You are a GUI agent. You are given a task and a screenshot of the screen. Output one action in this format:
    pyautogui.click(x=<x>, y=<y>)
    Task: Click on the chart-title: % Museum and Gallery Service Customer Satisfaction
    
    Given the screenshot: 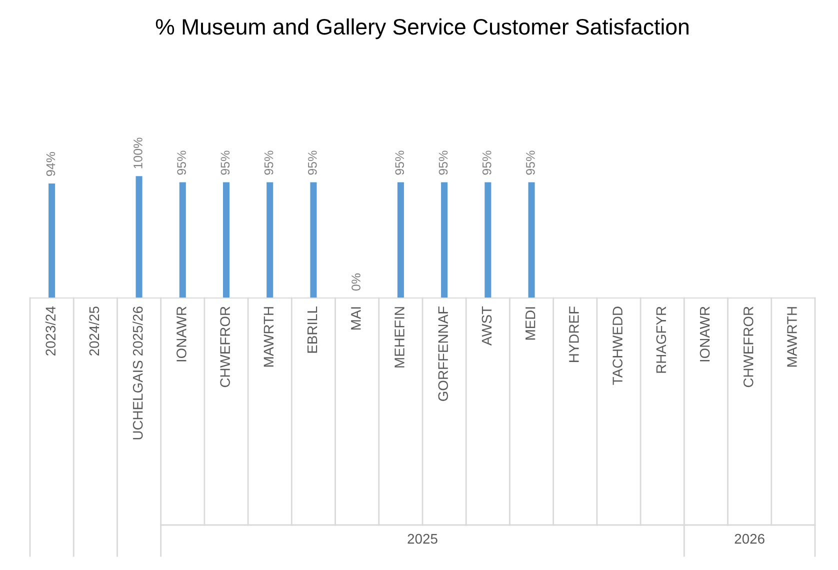 What is the action you would take?
    pyautogui.click(x=422, y=29)
    